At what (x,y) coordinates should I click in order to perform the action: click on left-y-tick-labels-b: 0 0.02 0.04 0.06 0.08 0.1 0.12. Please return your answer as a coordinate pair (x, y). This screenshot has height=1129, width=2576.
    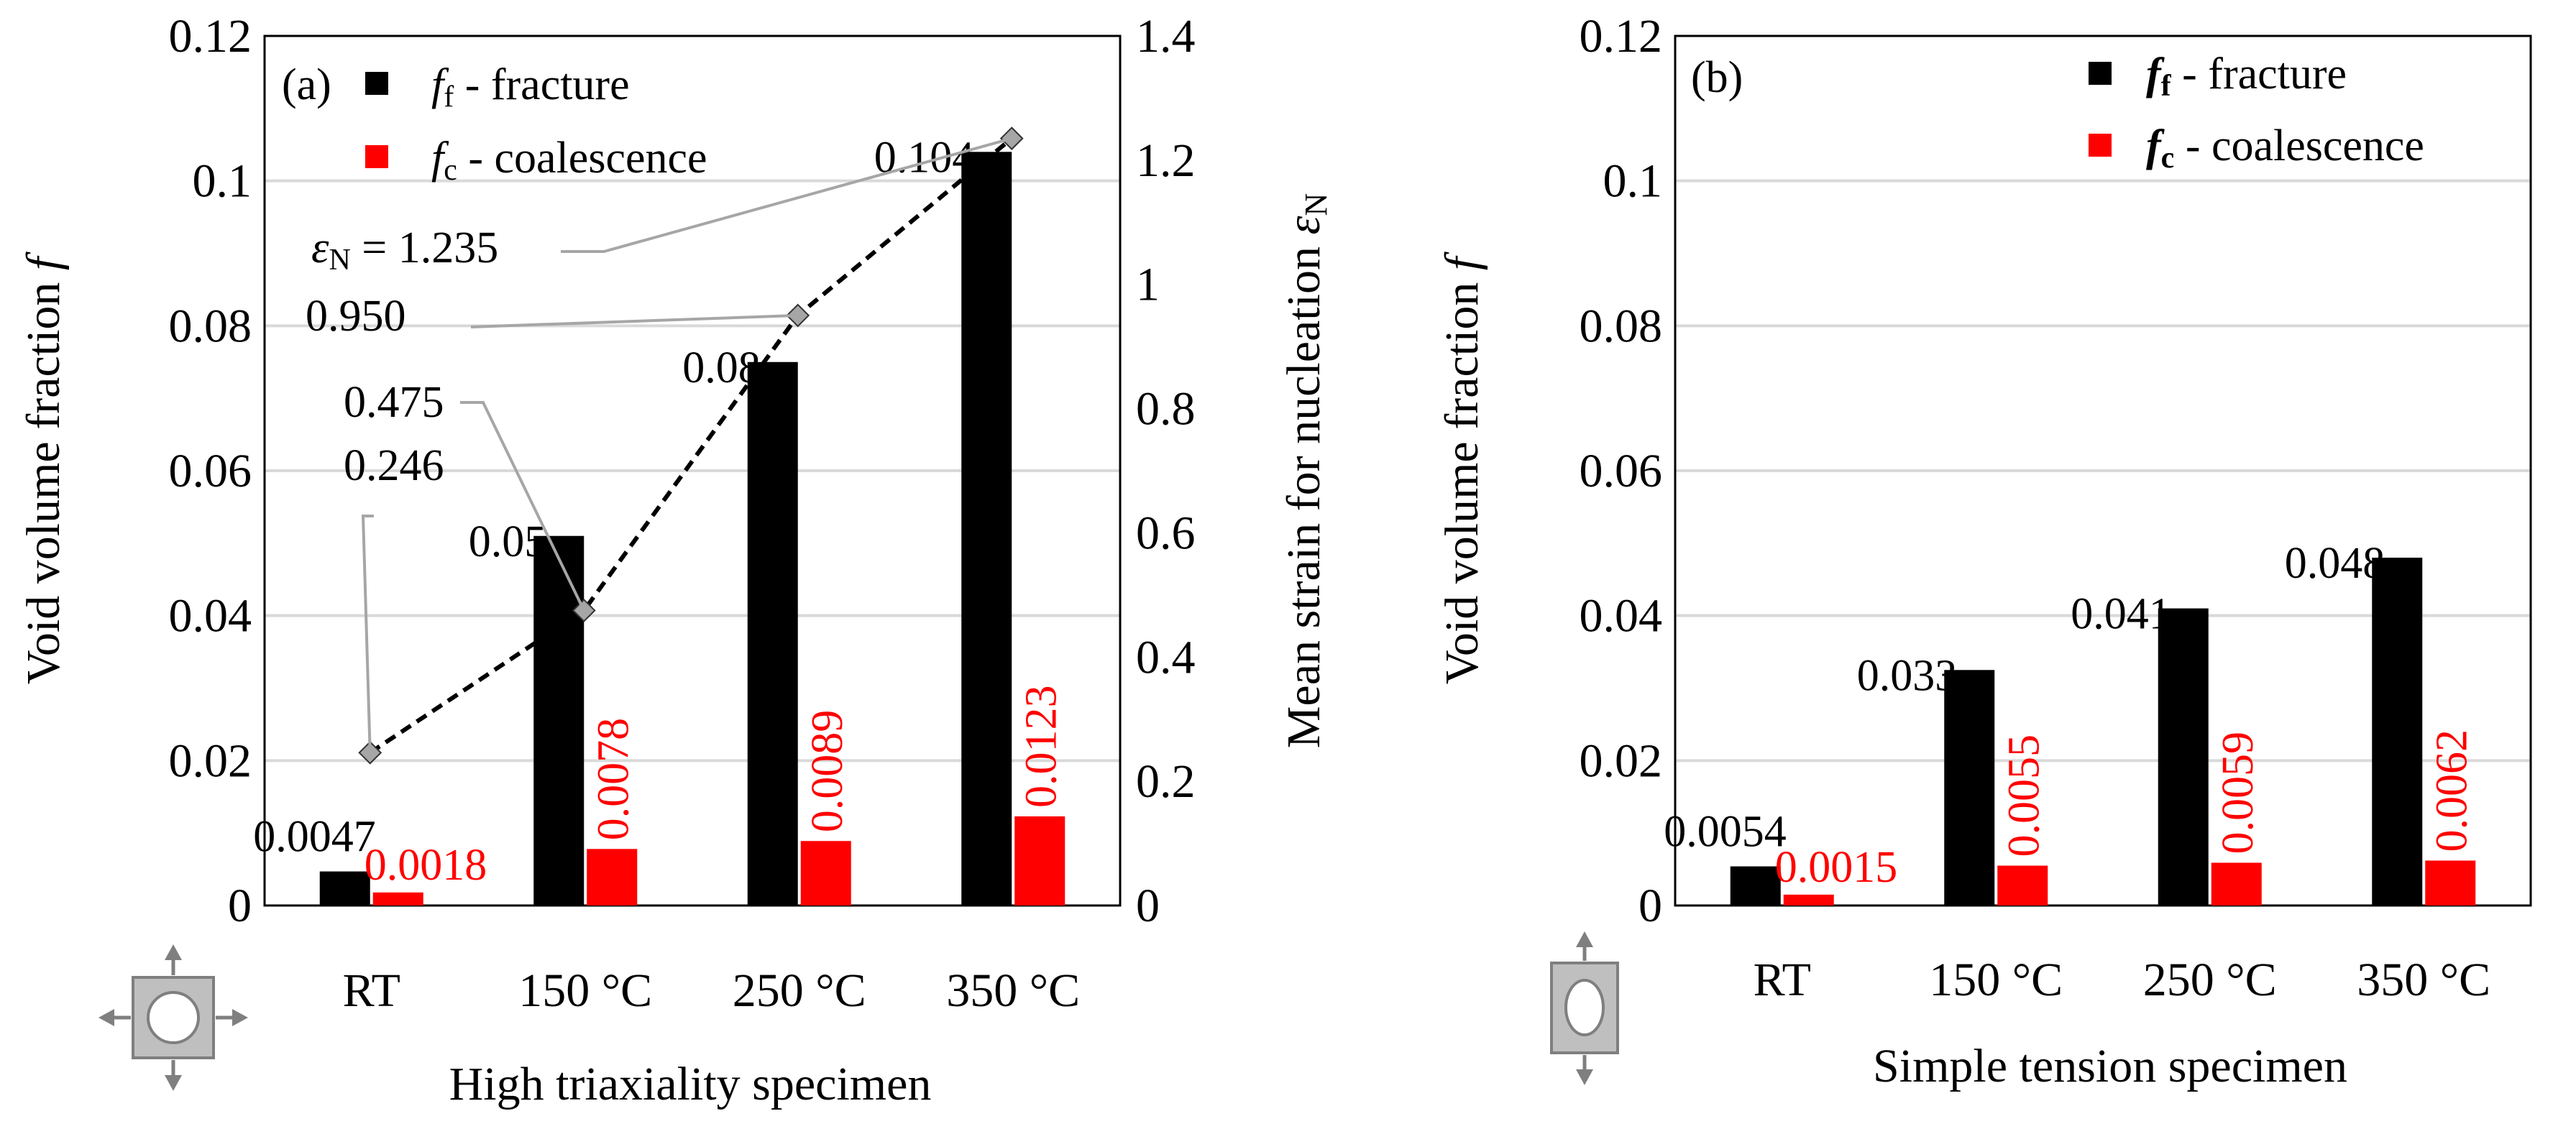
    Looking at the image, I should click on (1621, 471).